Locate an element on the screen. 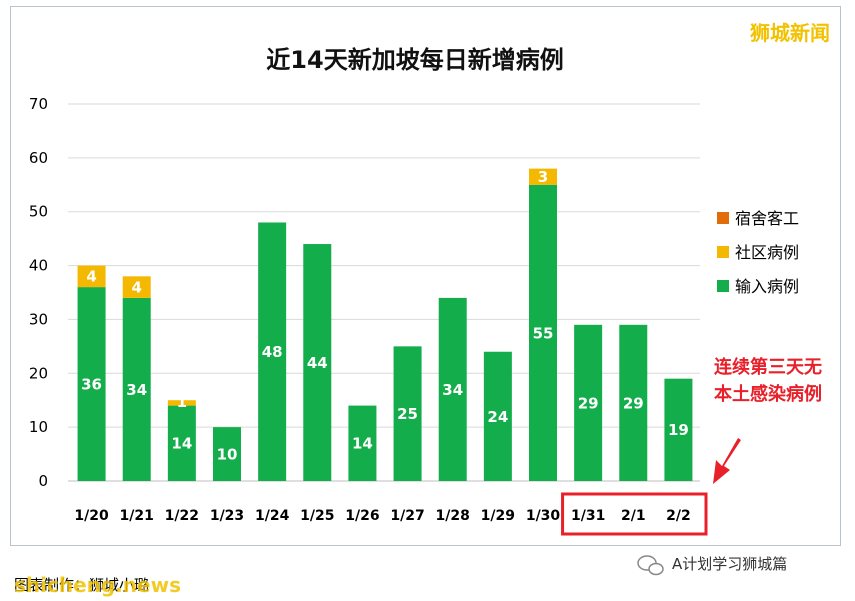  y-tick-label: 20 is located at coordinates (38, 373).